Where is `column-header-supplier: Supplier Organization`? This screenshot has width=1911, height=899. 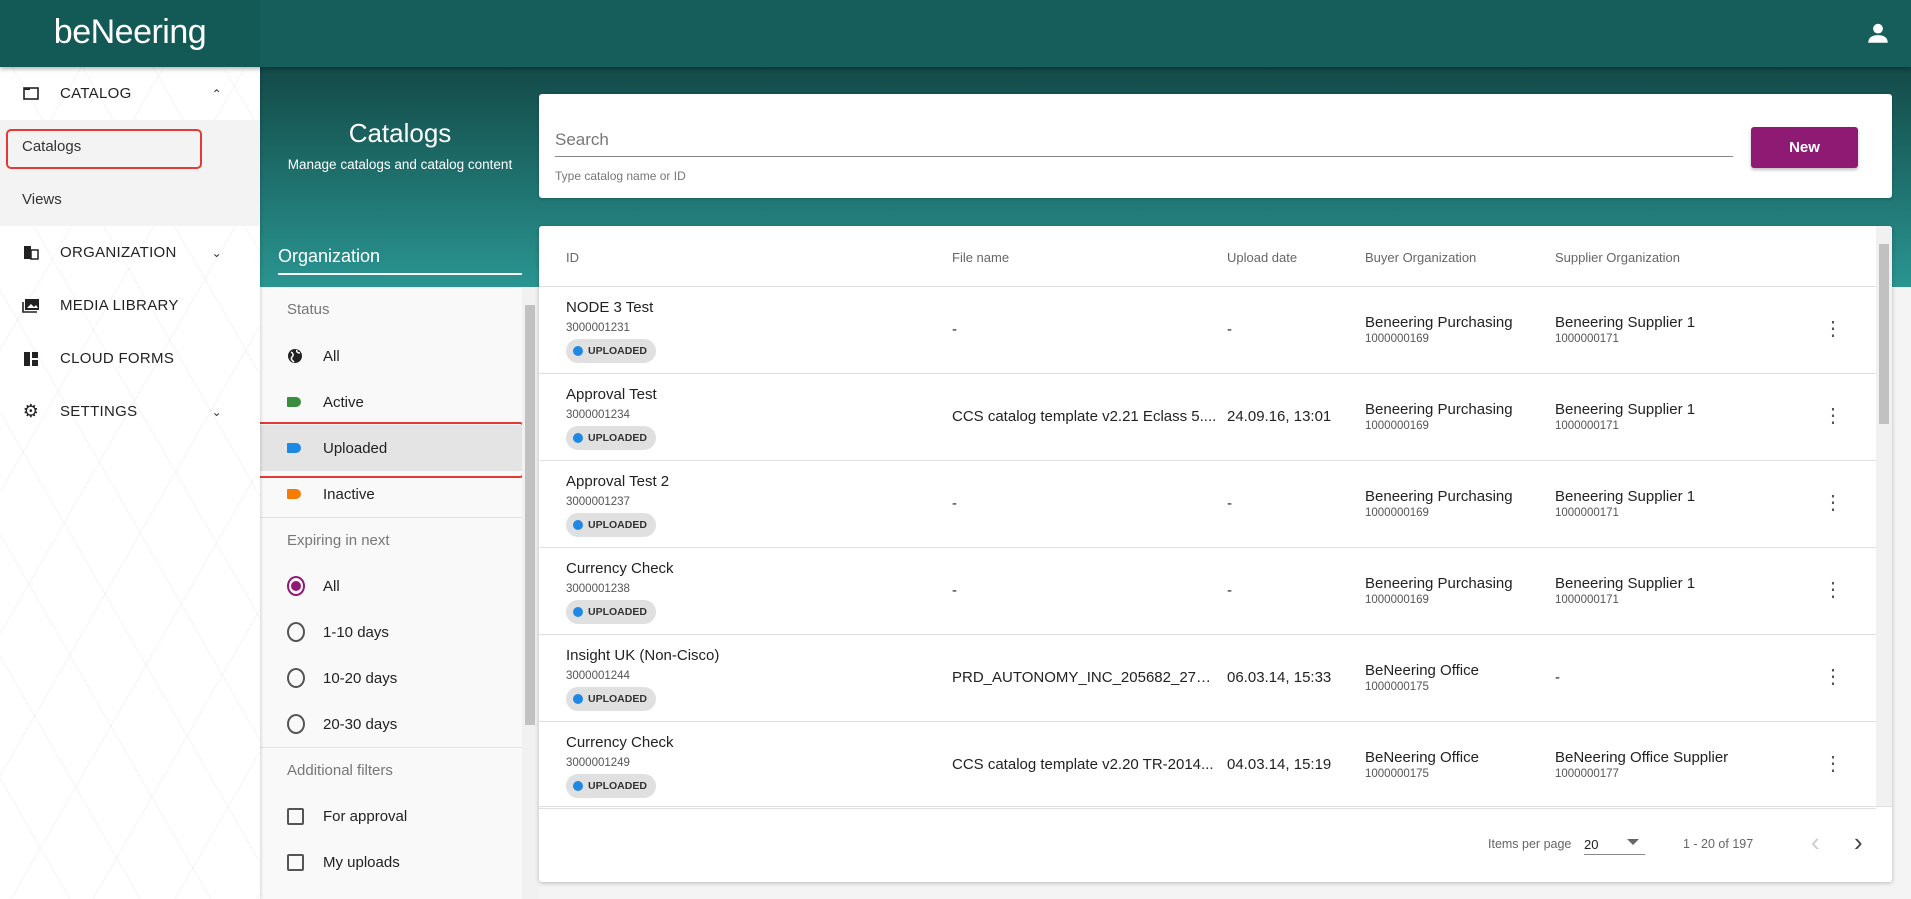
column-header-supplier: Supplier Organization is located at coordinates (1618, 257).